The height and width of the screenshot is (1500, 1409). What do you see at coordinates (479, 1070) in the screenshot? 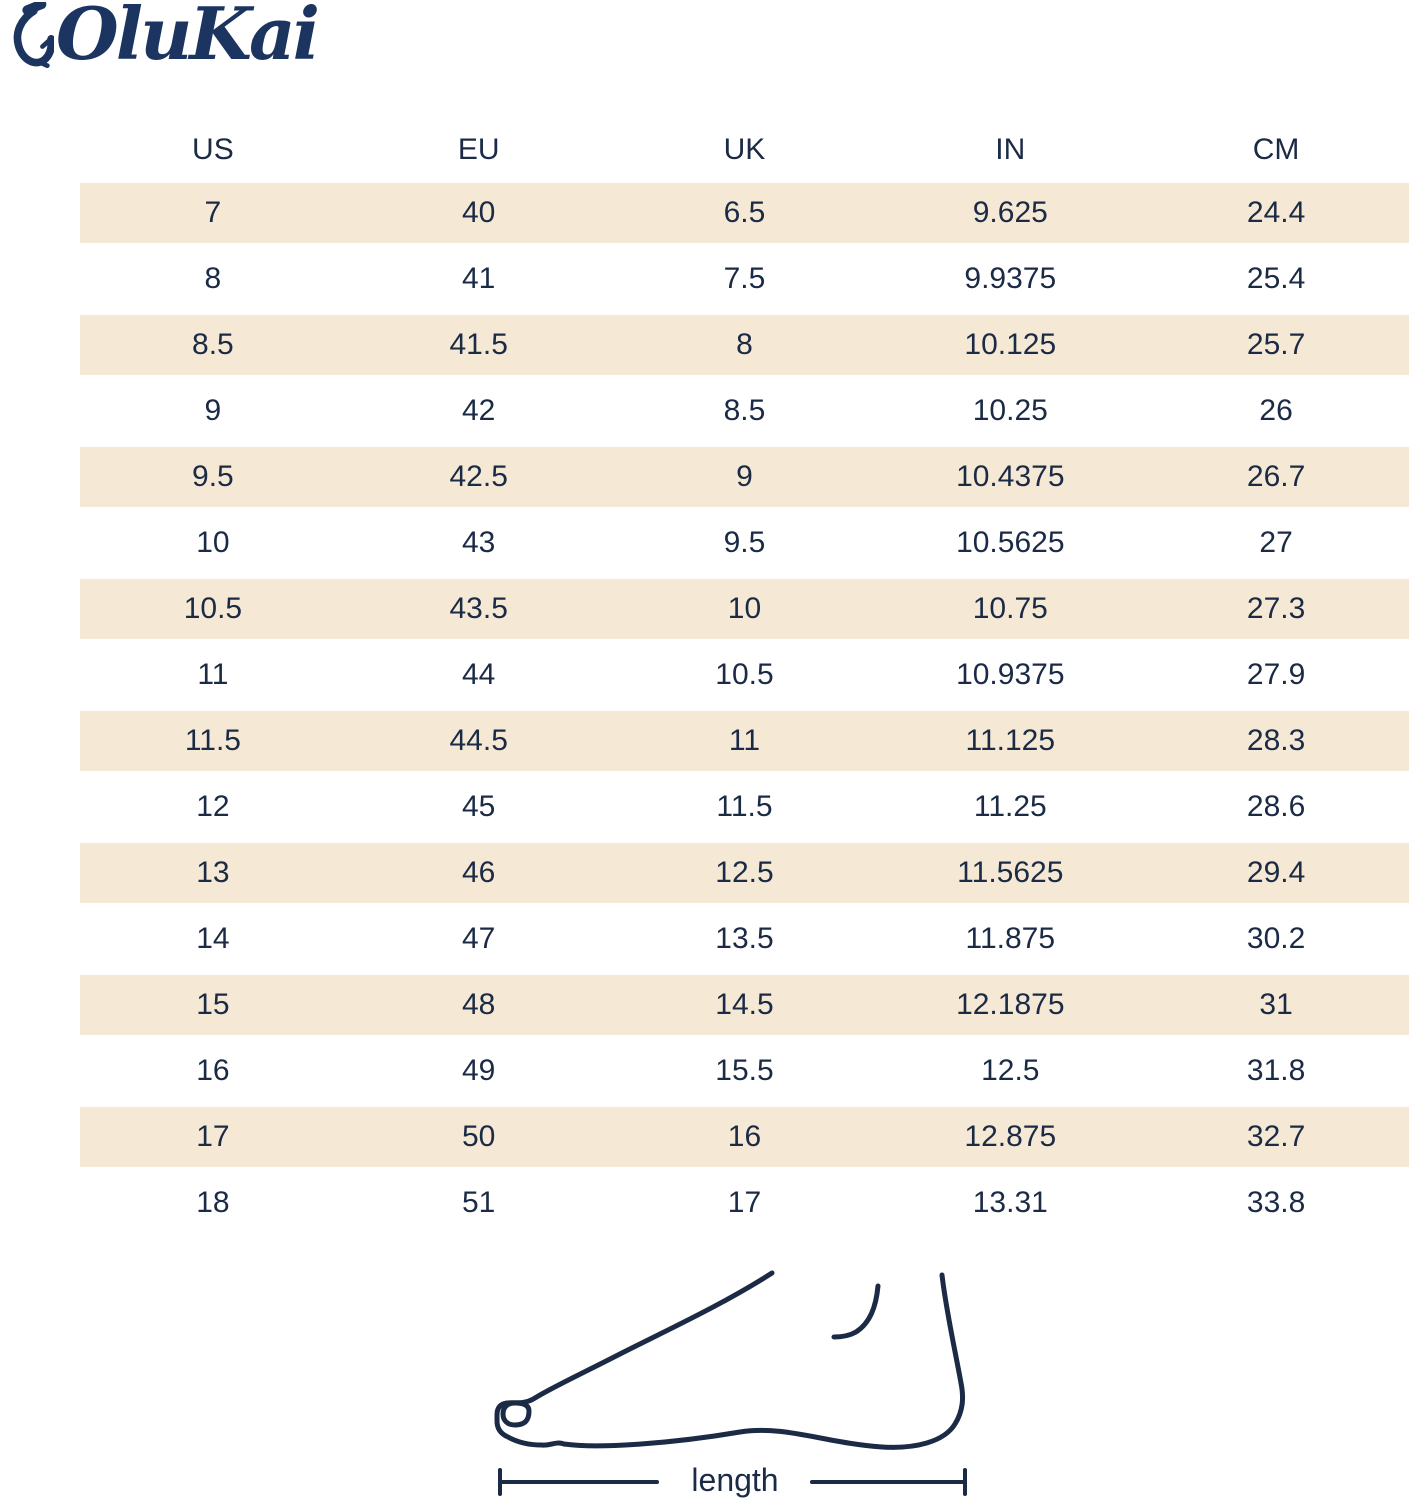
I see `table-cell: 49` at bounding box center [479, 1070].